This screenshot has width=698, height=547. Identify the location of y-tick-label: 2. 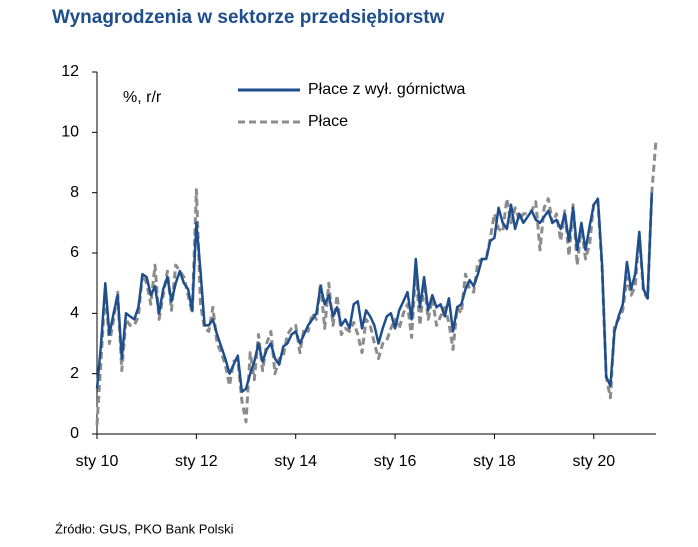
(74, 373).